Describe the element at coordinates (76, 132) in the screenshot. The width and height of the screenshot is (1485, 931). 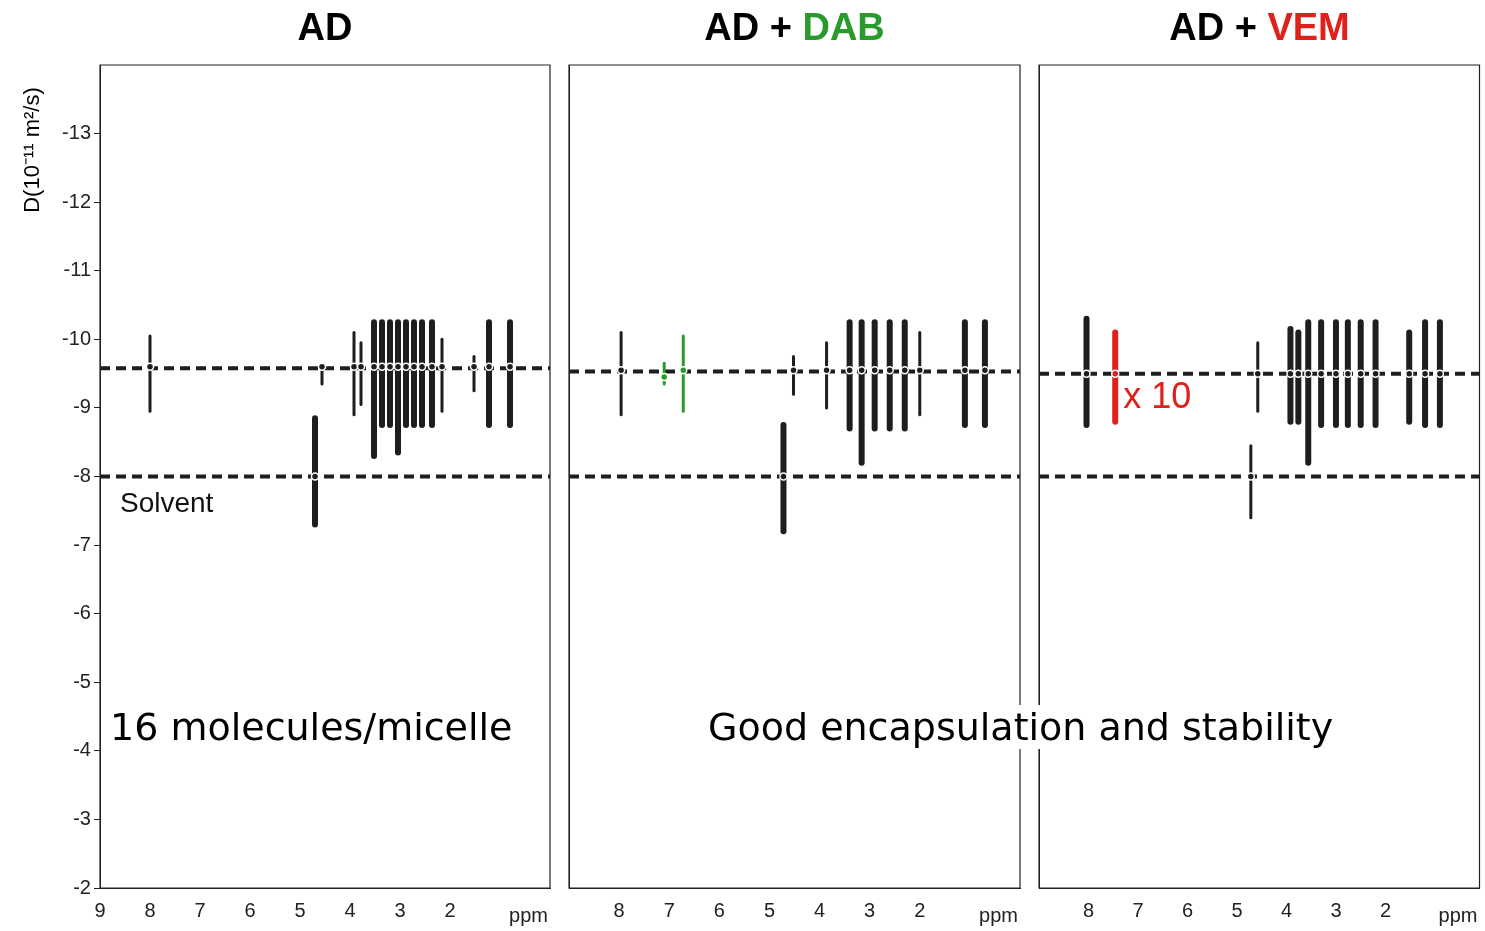
I see `y-tick-label: -13` at that location.